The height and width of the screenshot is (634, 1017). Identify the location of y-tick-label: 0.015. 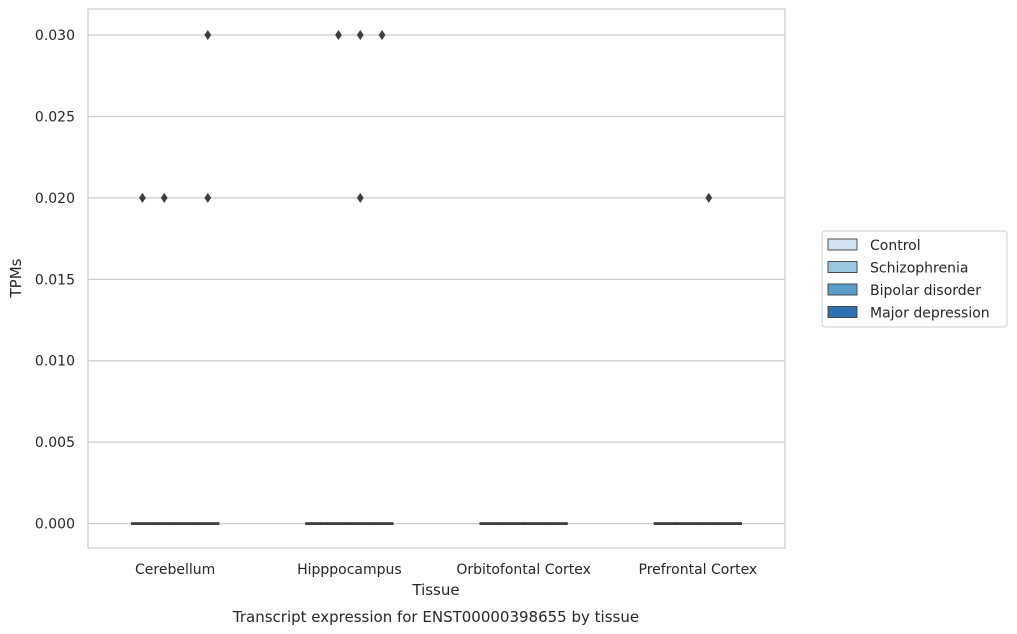
(55, 280).